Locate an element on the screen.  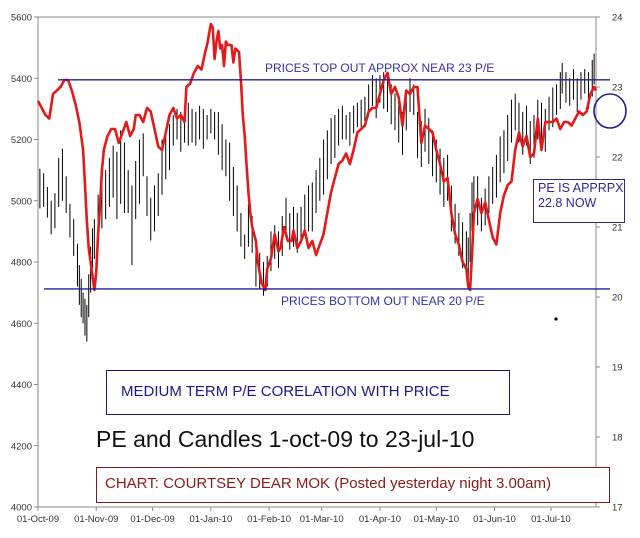
left-y-tick-label: 4000 is located at coordinates (21, 508).